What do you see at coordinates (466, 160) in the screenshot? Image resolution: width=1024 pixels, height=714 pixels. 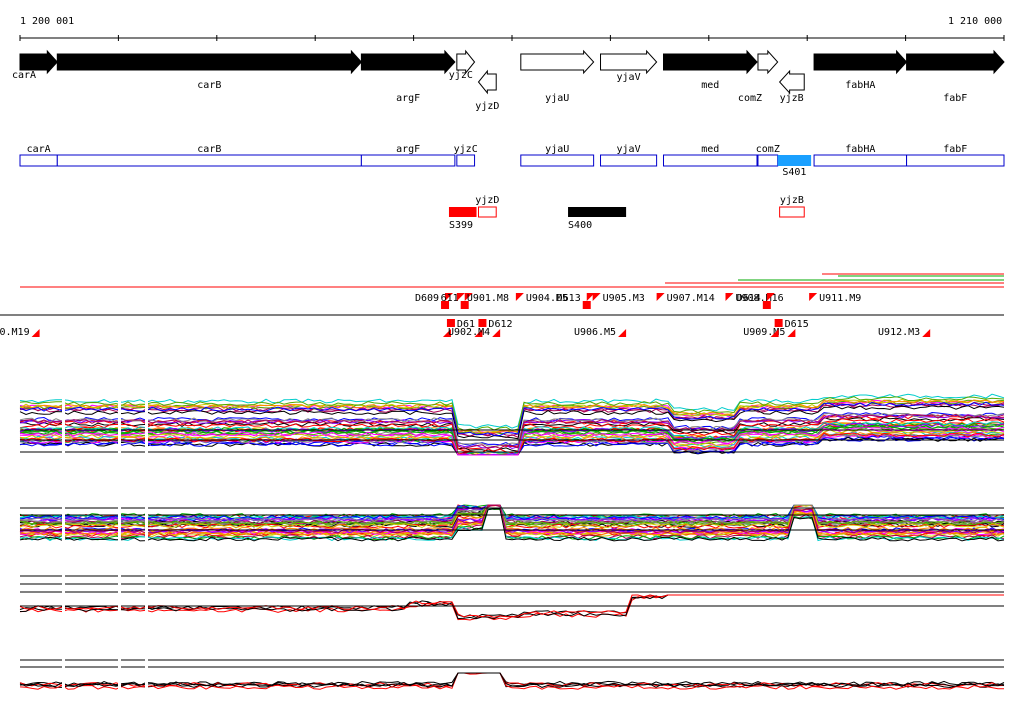 I see `gene-box-yjzC` at bounding box center [466, 160].